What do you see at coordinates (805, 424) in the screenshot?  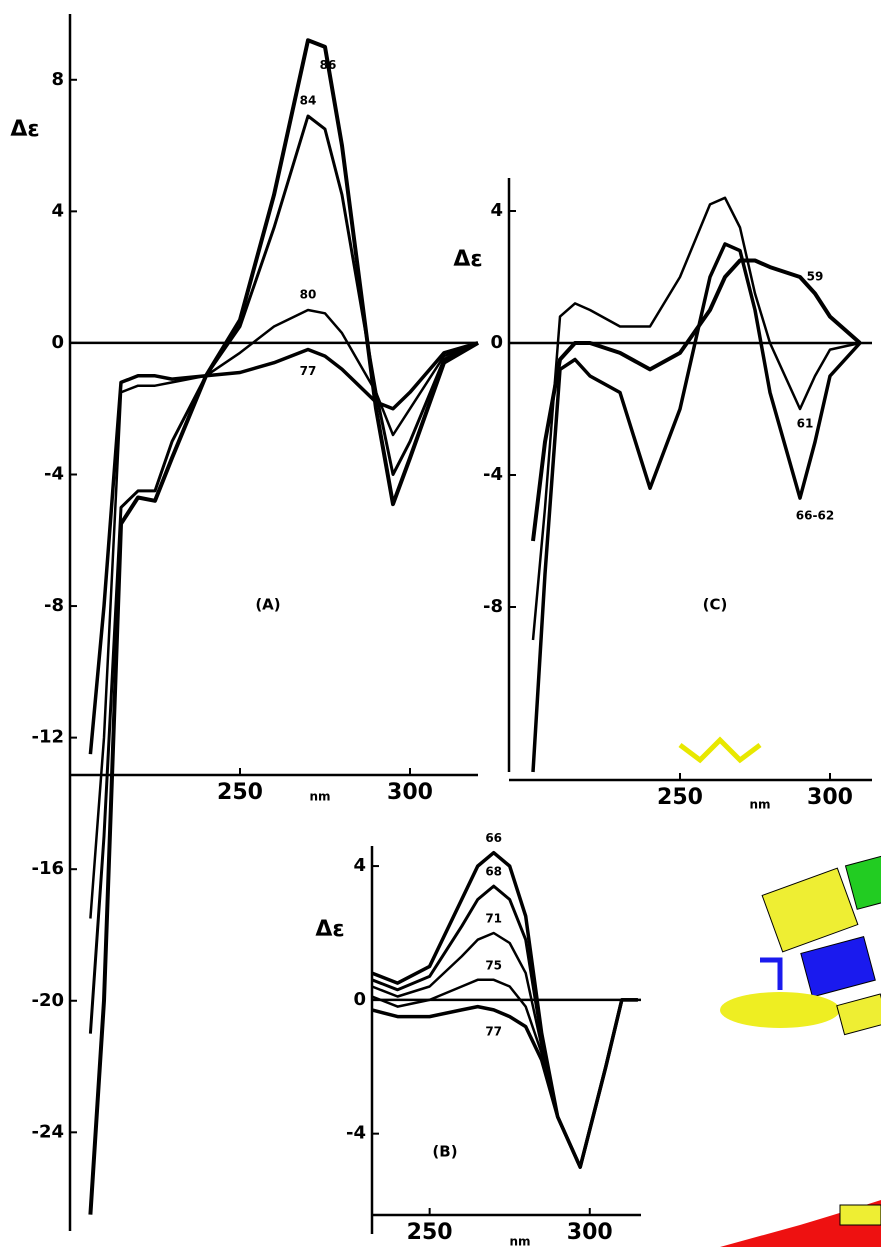 I see `series-label: 61` at bounding box center [805, 424].